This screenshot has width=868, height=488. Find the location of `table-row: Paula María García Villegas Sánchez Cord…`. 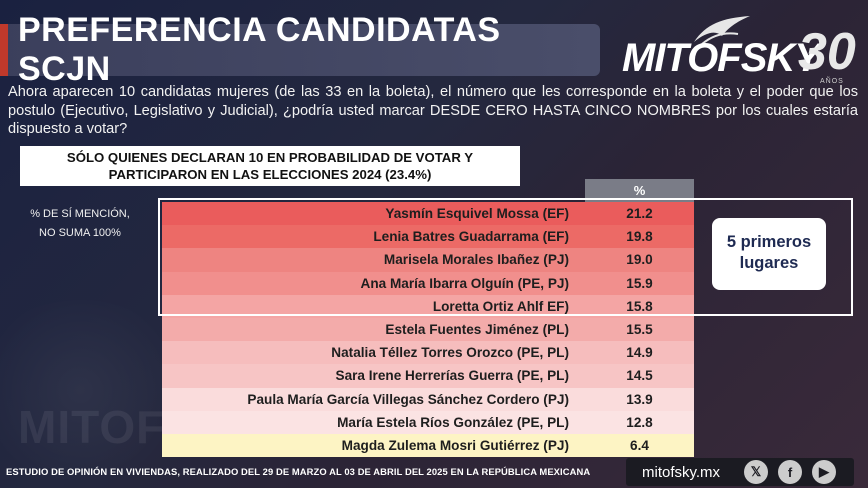

table-row: Paula María García Villegas Sánchez Cord… is located at coordinates (428, 399).